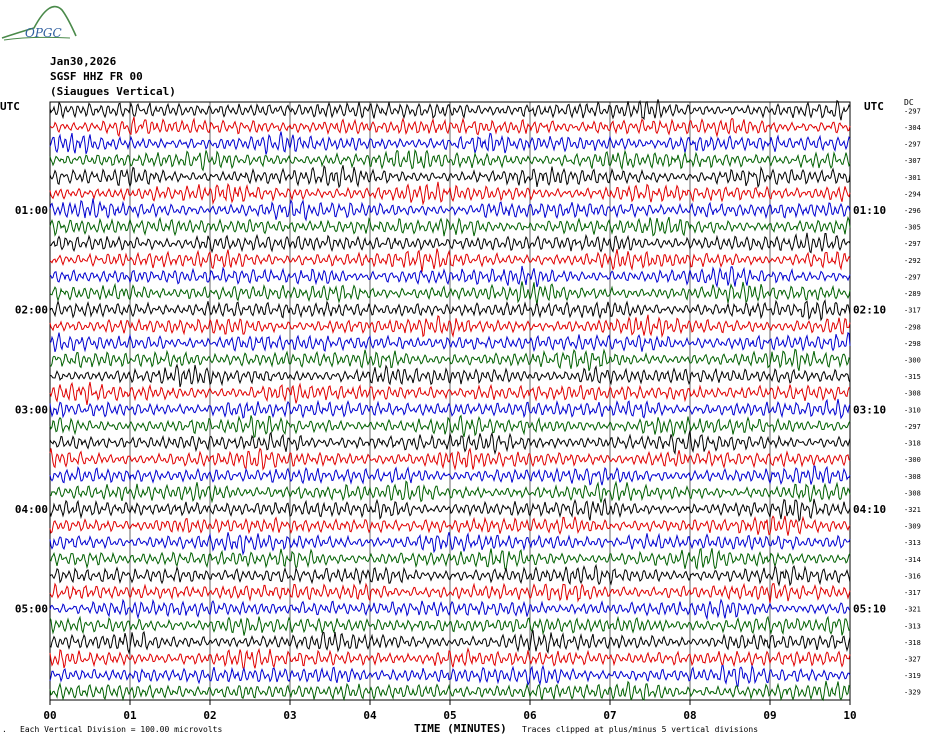  What do you see at coordinates (370, 715) in the screenshot?
I see `x-tick-label: 04` at bounding box center [370, 715].